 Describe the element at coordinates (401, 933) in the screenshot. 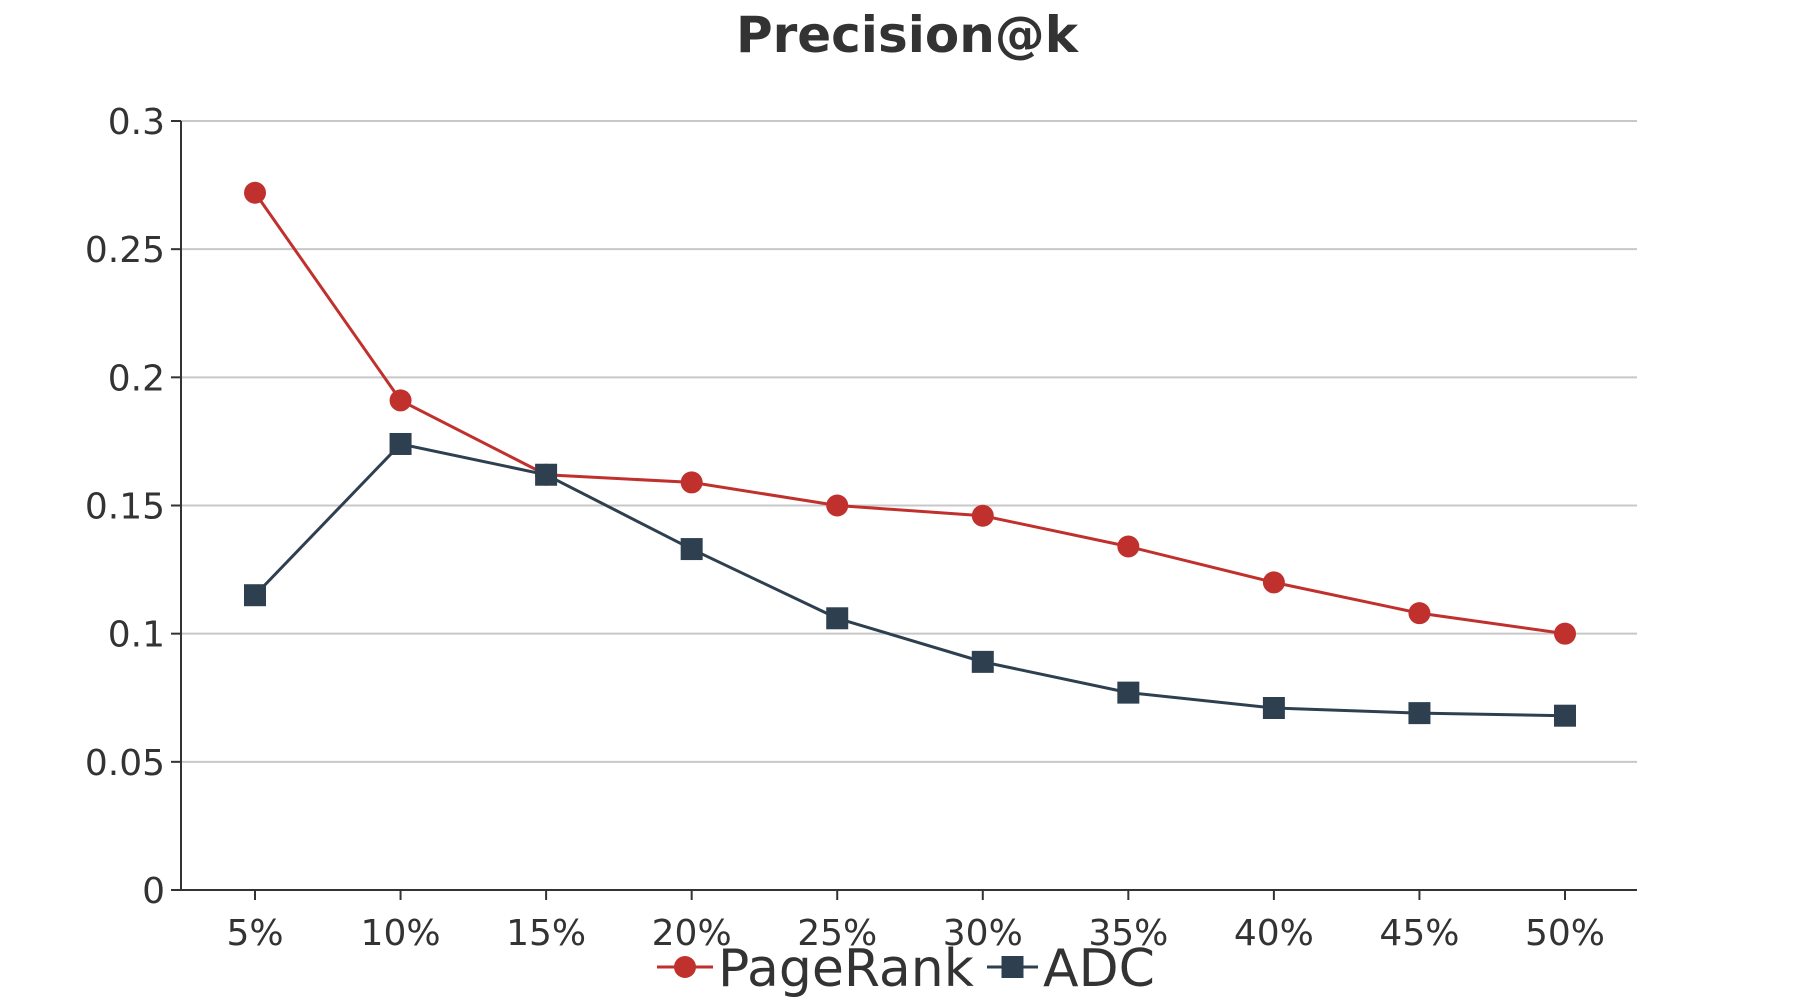

I see `x-tick-label: 10%` at that location.